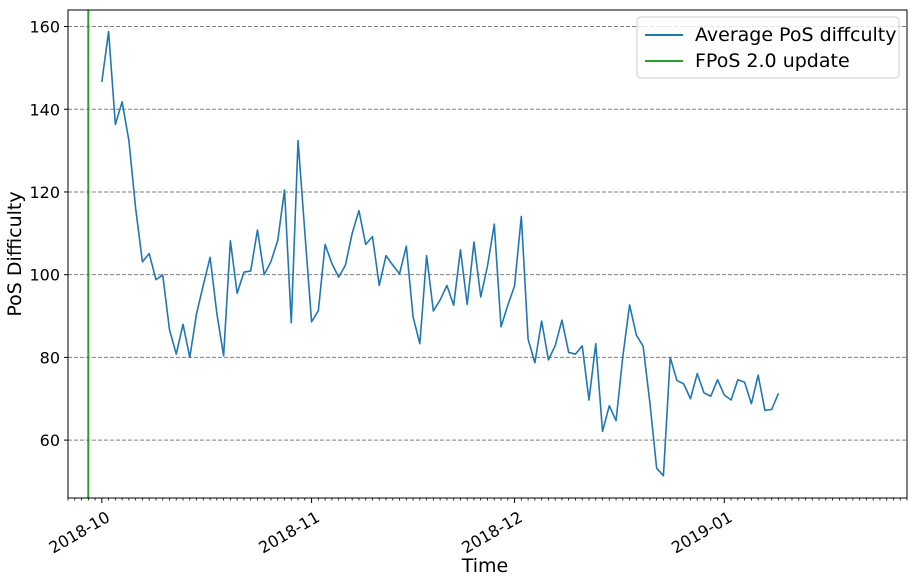 This screenshot has height=582, width=914. What do you see at coordinates (795, 35) in the screenshot?
I see `legend-label-average-pos-difficulty: Average PoS diffculty` at bounding box center [795, 35].